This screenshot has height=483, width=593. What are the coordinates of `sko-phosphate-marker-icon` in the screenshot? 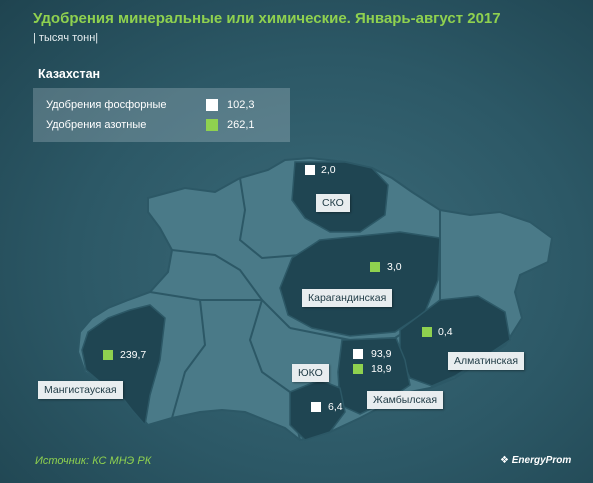 It's located at (310, 170).